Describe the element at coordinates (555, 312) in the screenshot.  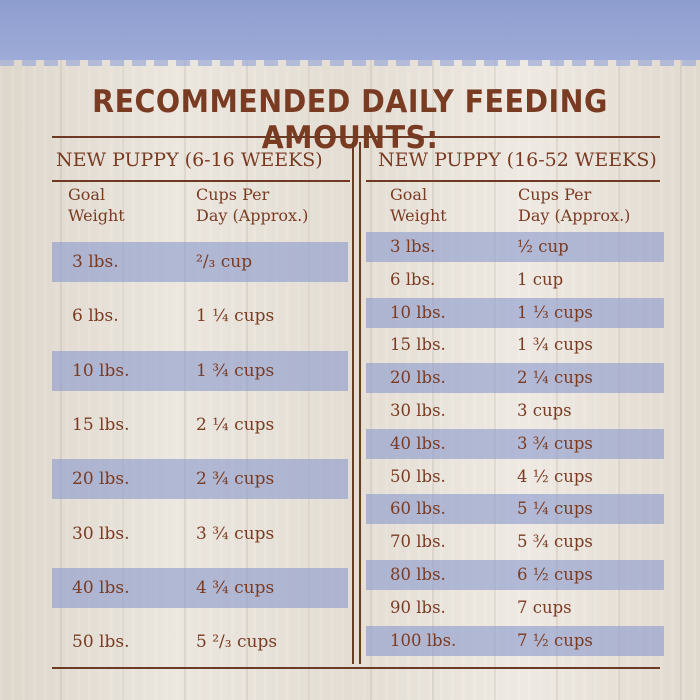
I see `cups-cell: 1 ⅓ cups` at that location.